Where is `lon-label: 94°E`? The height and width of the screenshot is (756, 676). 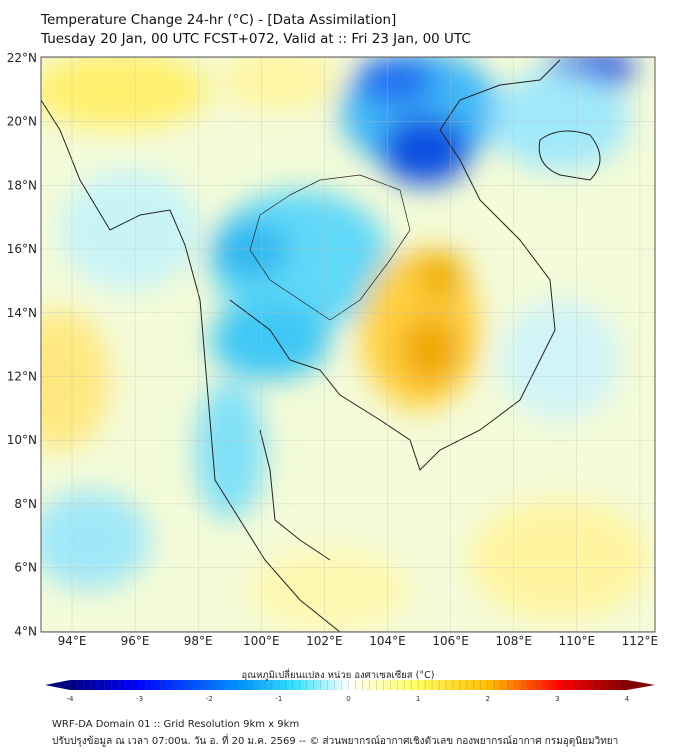
lon-label: 94°E is located at coordinates (72, 641).